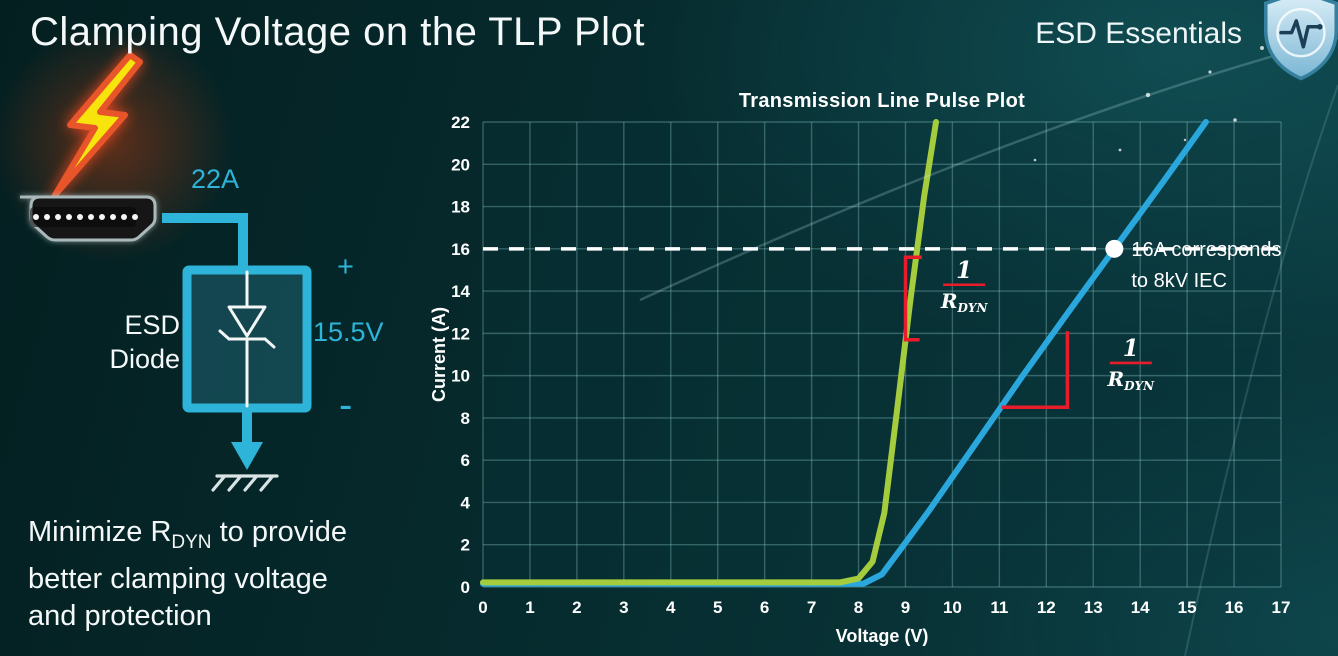 The height and width of the screenshot is (656, 1338). I want to click on x-axis-label: Voltage (V), so click(882, 636).